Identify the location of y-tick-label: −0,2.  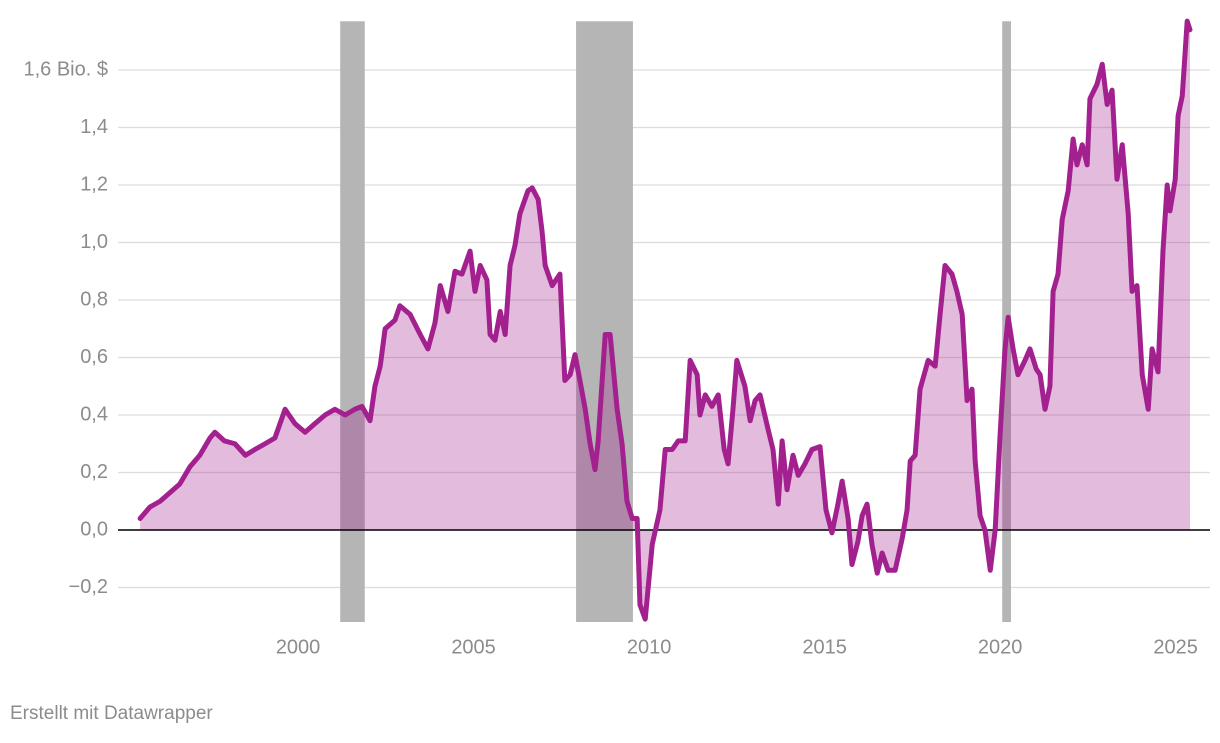
(88, 587).